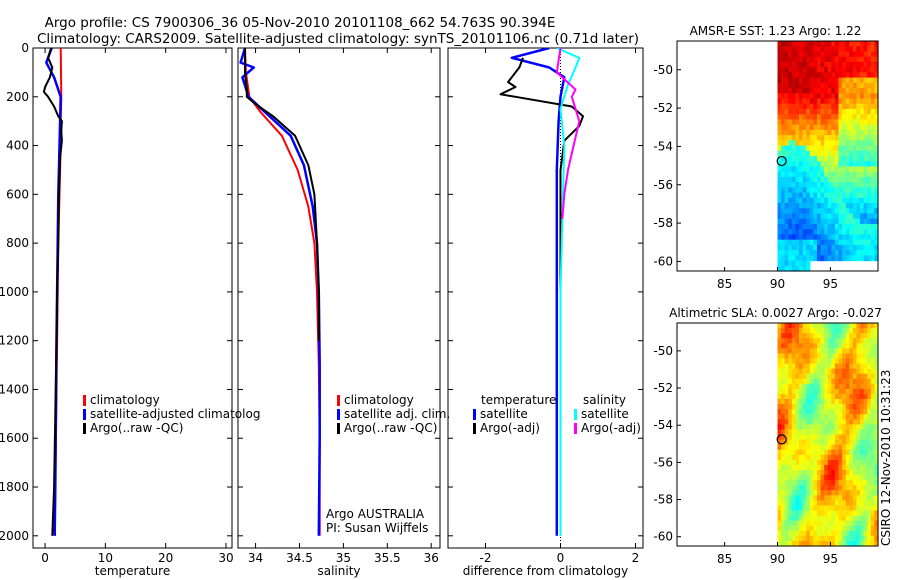 Image resolution: width=900 pixels, height=580 pixels. I want to click on temperature-legend-satellite-swatch, so click(84, 414).